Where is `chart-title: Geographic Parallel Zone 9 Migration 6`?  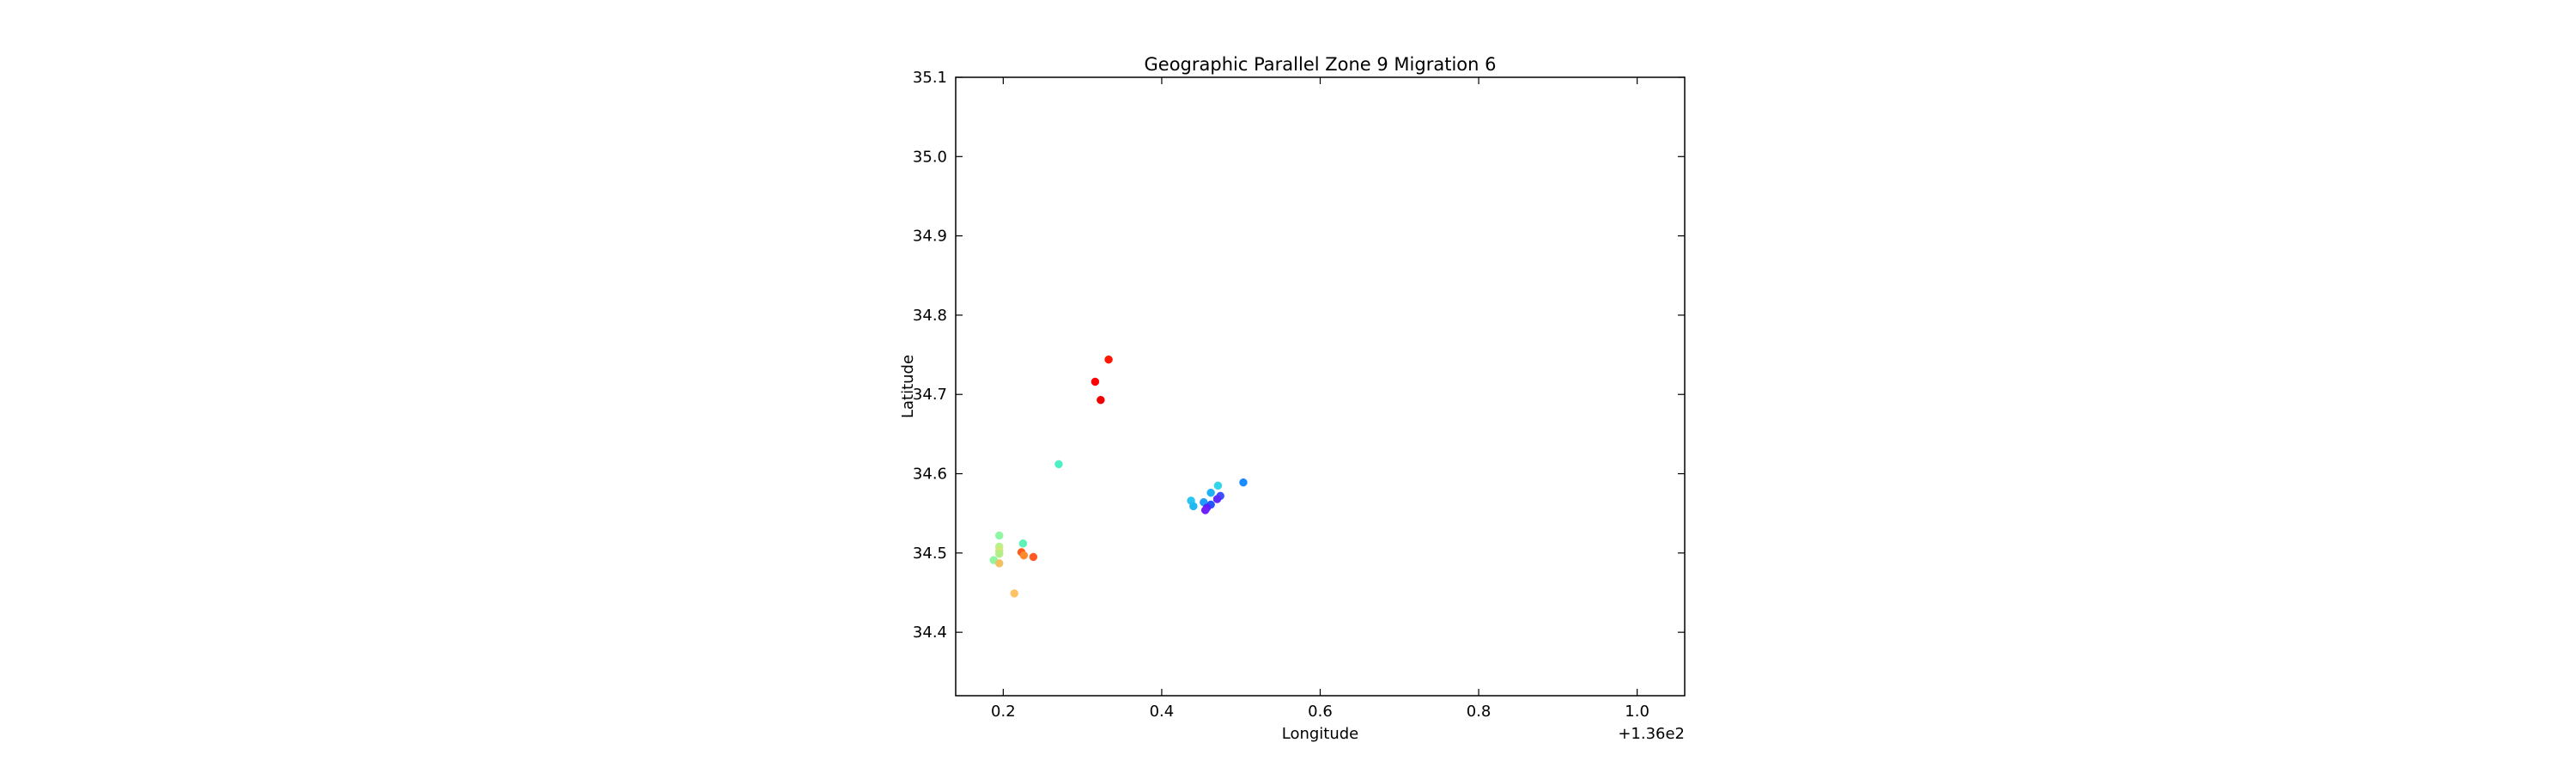
chart-title: Geographic Parallel Zone 9 Migration 6 is located at coordinates (1321, 64).